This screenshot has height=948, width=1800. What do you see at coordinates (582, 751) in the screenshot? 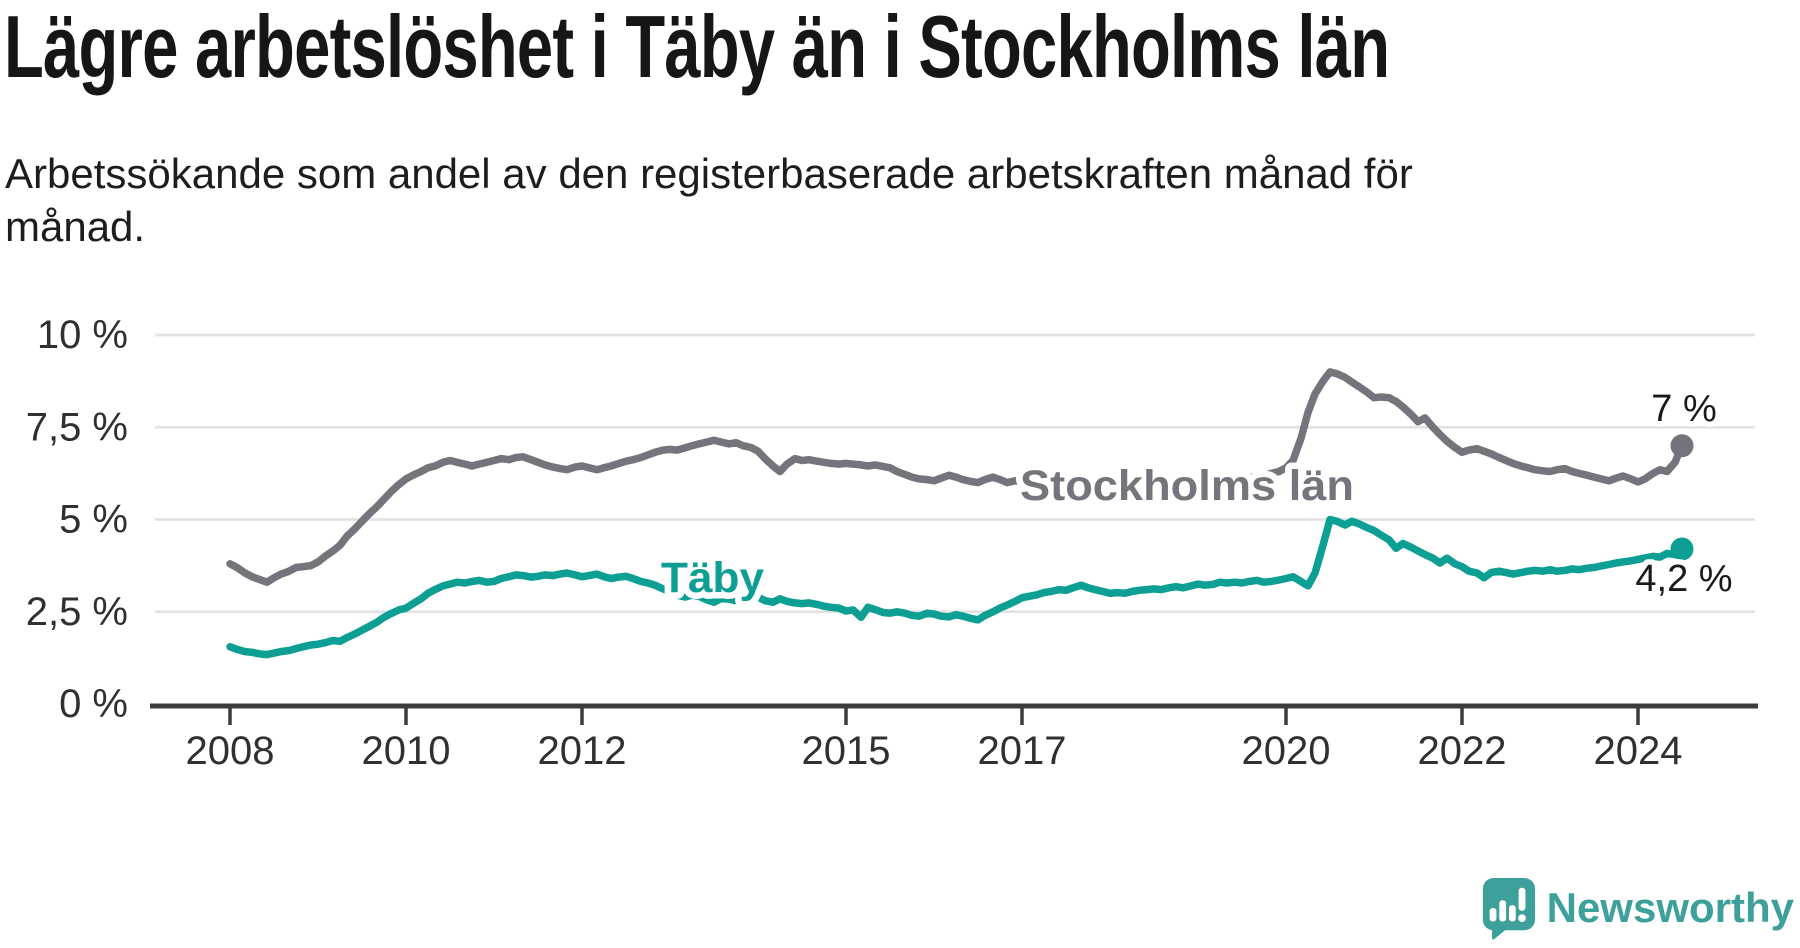
I see `x-tick-label-2: 2012` at bounding box center [582, 751].